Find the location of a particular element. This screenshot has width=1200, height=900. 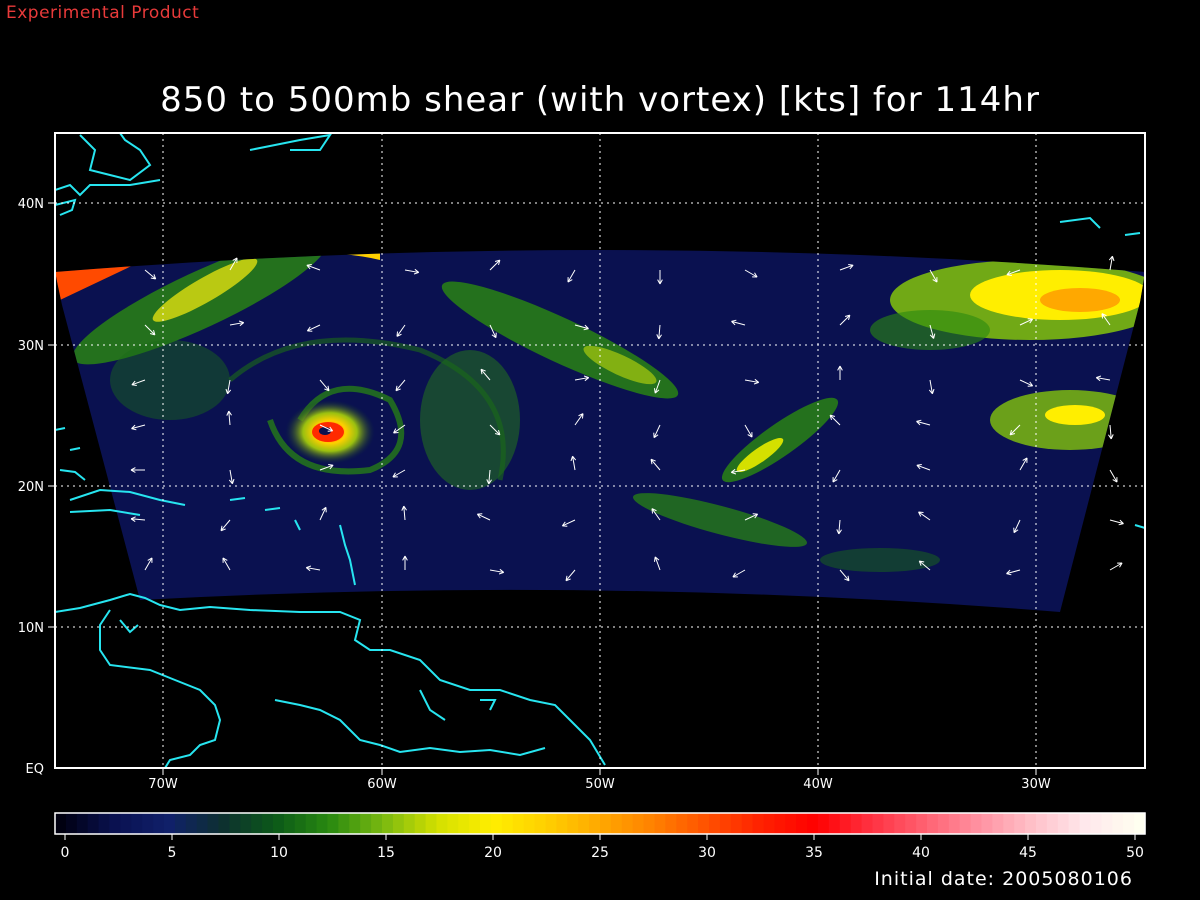

lat-label-30n: 30N is located at coordinates (31, 346).